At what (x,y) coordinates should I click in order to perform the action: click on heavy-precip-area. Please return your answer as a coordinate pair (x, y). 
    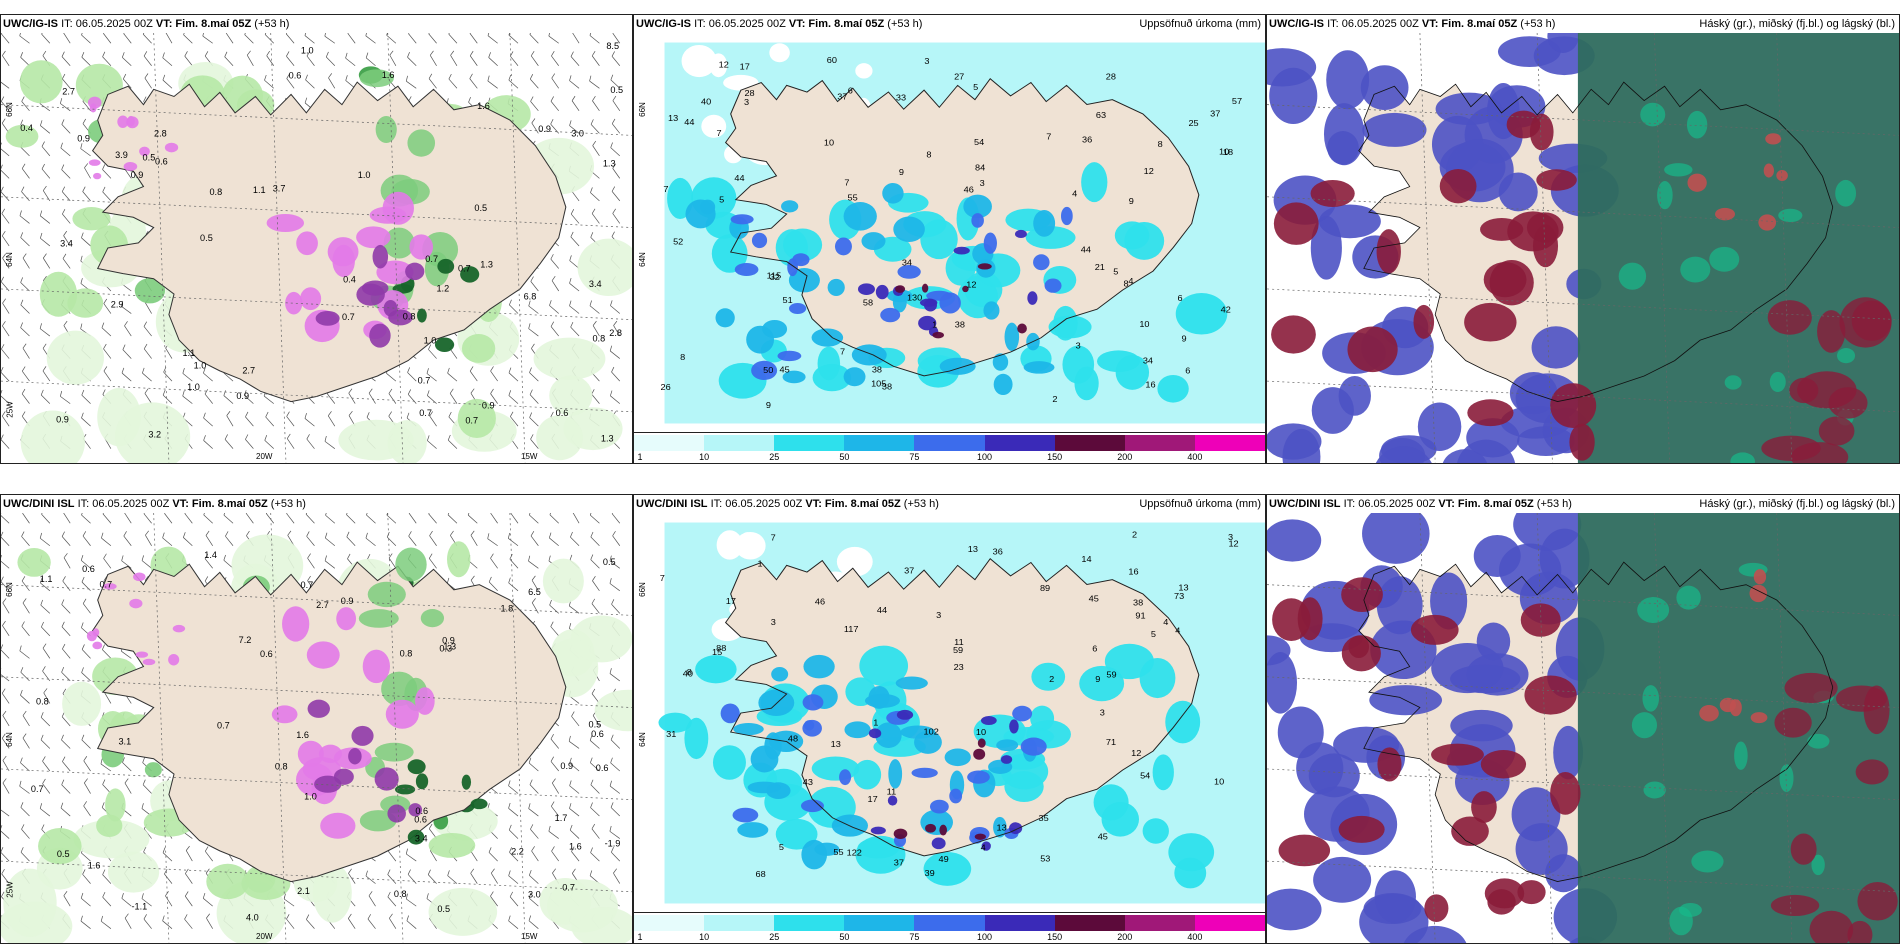
    Looking at the image, I should click on (260, 222).